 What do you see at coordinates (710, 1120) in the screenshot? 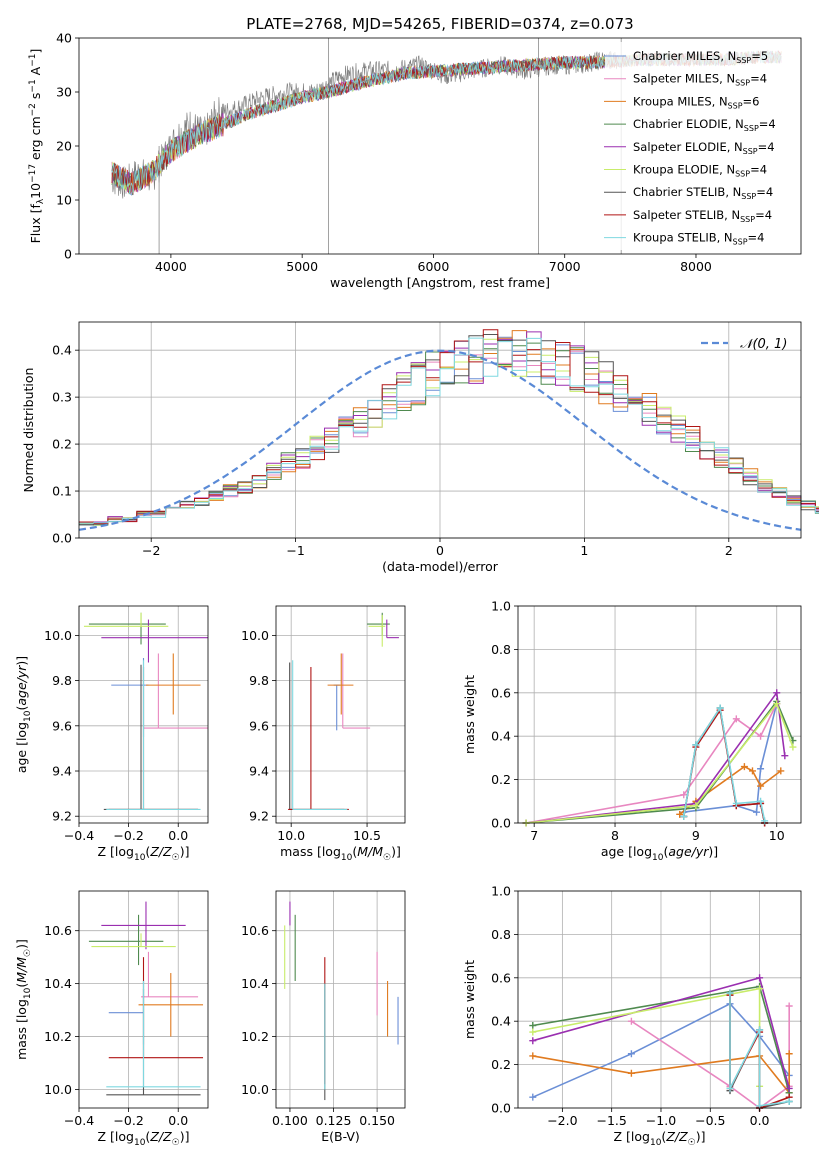
I see `tick-label-x: −0.5` at bounding box center [710, 1120].